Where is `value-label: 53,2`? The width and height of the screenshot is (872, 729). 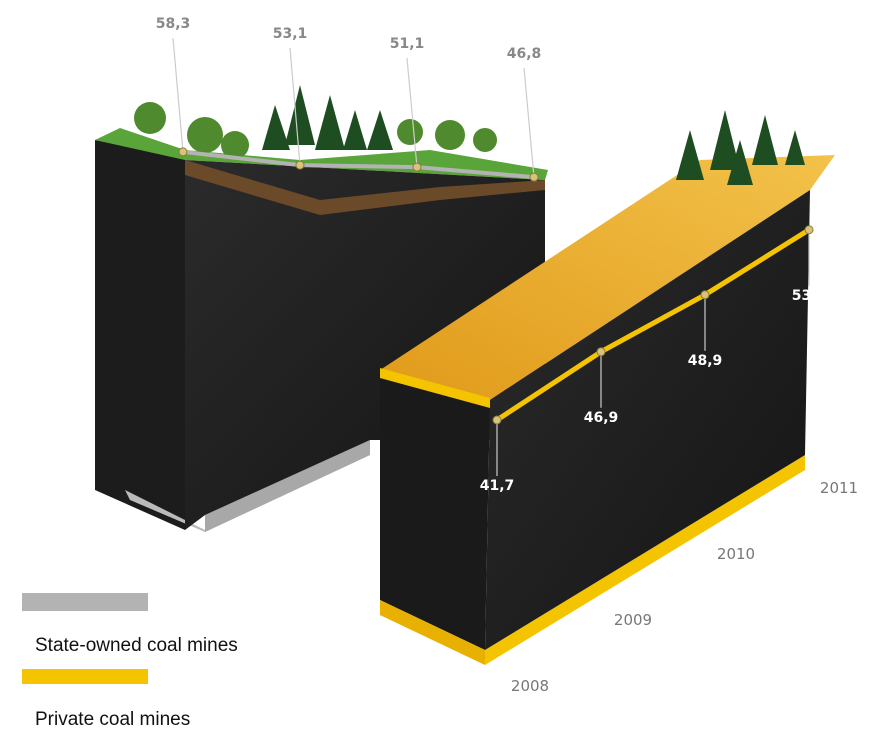
value-label: 53,2 is located at coordinates (809, 296).